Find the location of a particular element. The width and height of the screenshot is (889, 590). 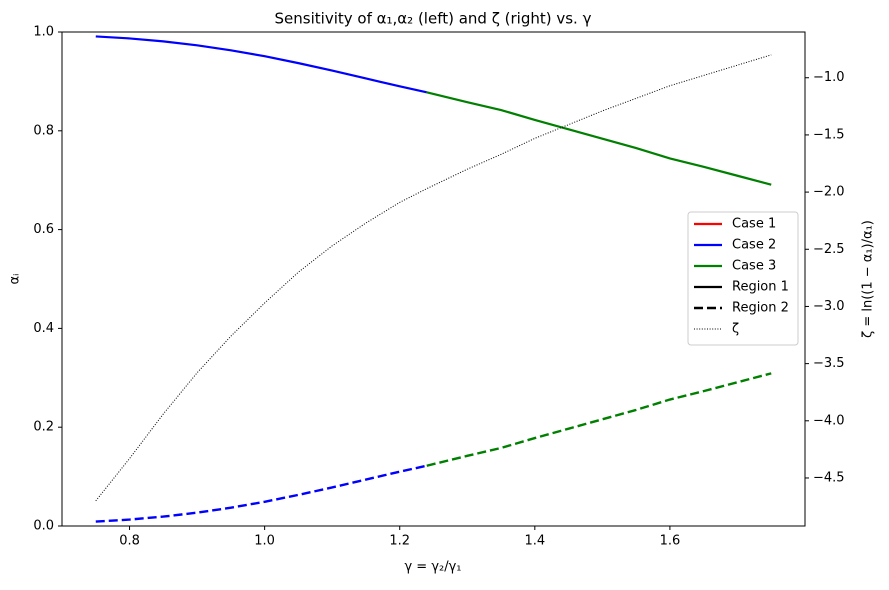

x-tick-label: 0.8 is located at coordinates (129, 541).